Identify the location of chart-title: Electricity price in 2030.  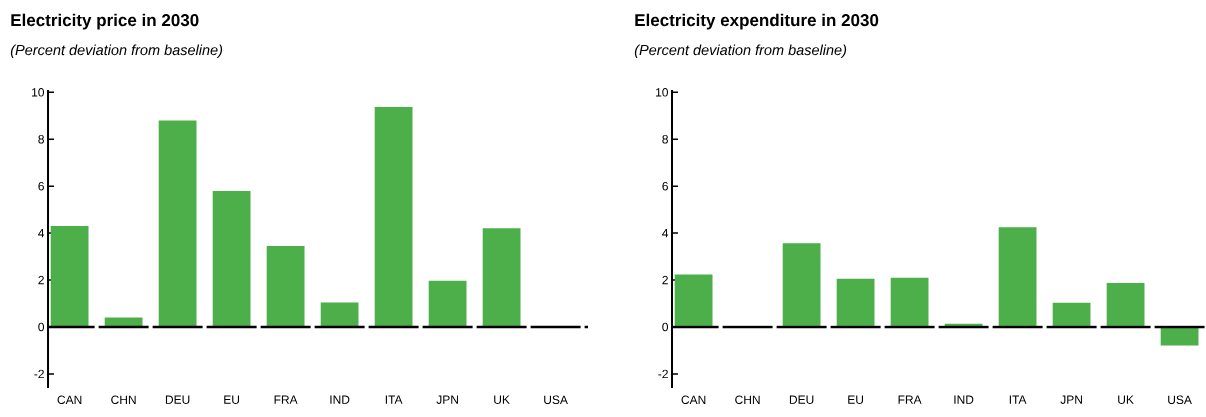
(105, 21).